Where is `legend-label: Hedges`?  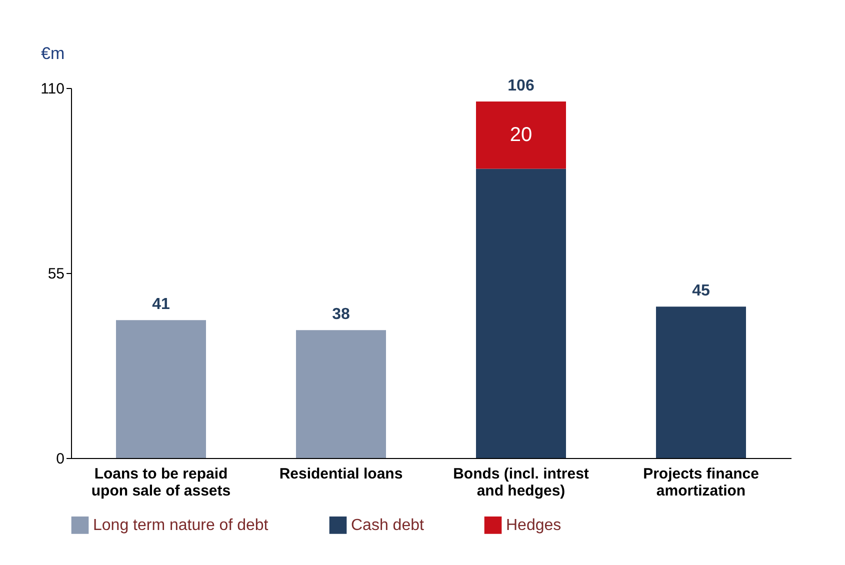 legend-label: Hedges is located at coordinates (534, 525).